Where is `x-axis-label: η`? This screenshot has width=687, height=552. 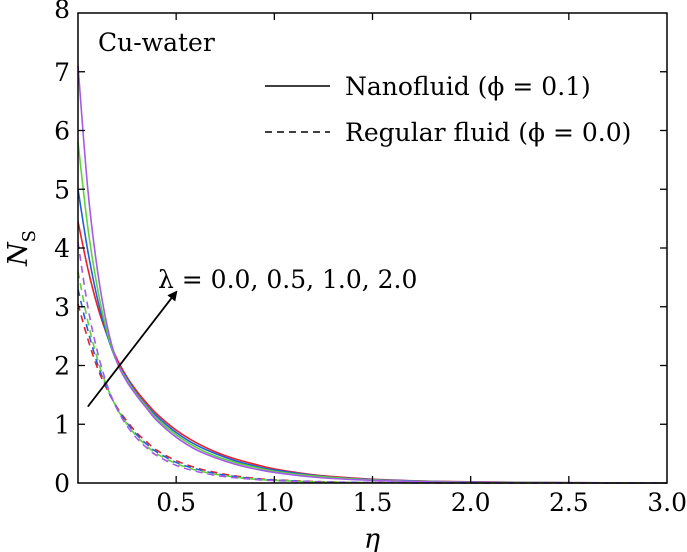
x-axis-label: η is located at coordinates (372, 538).